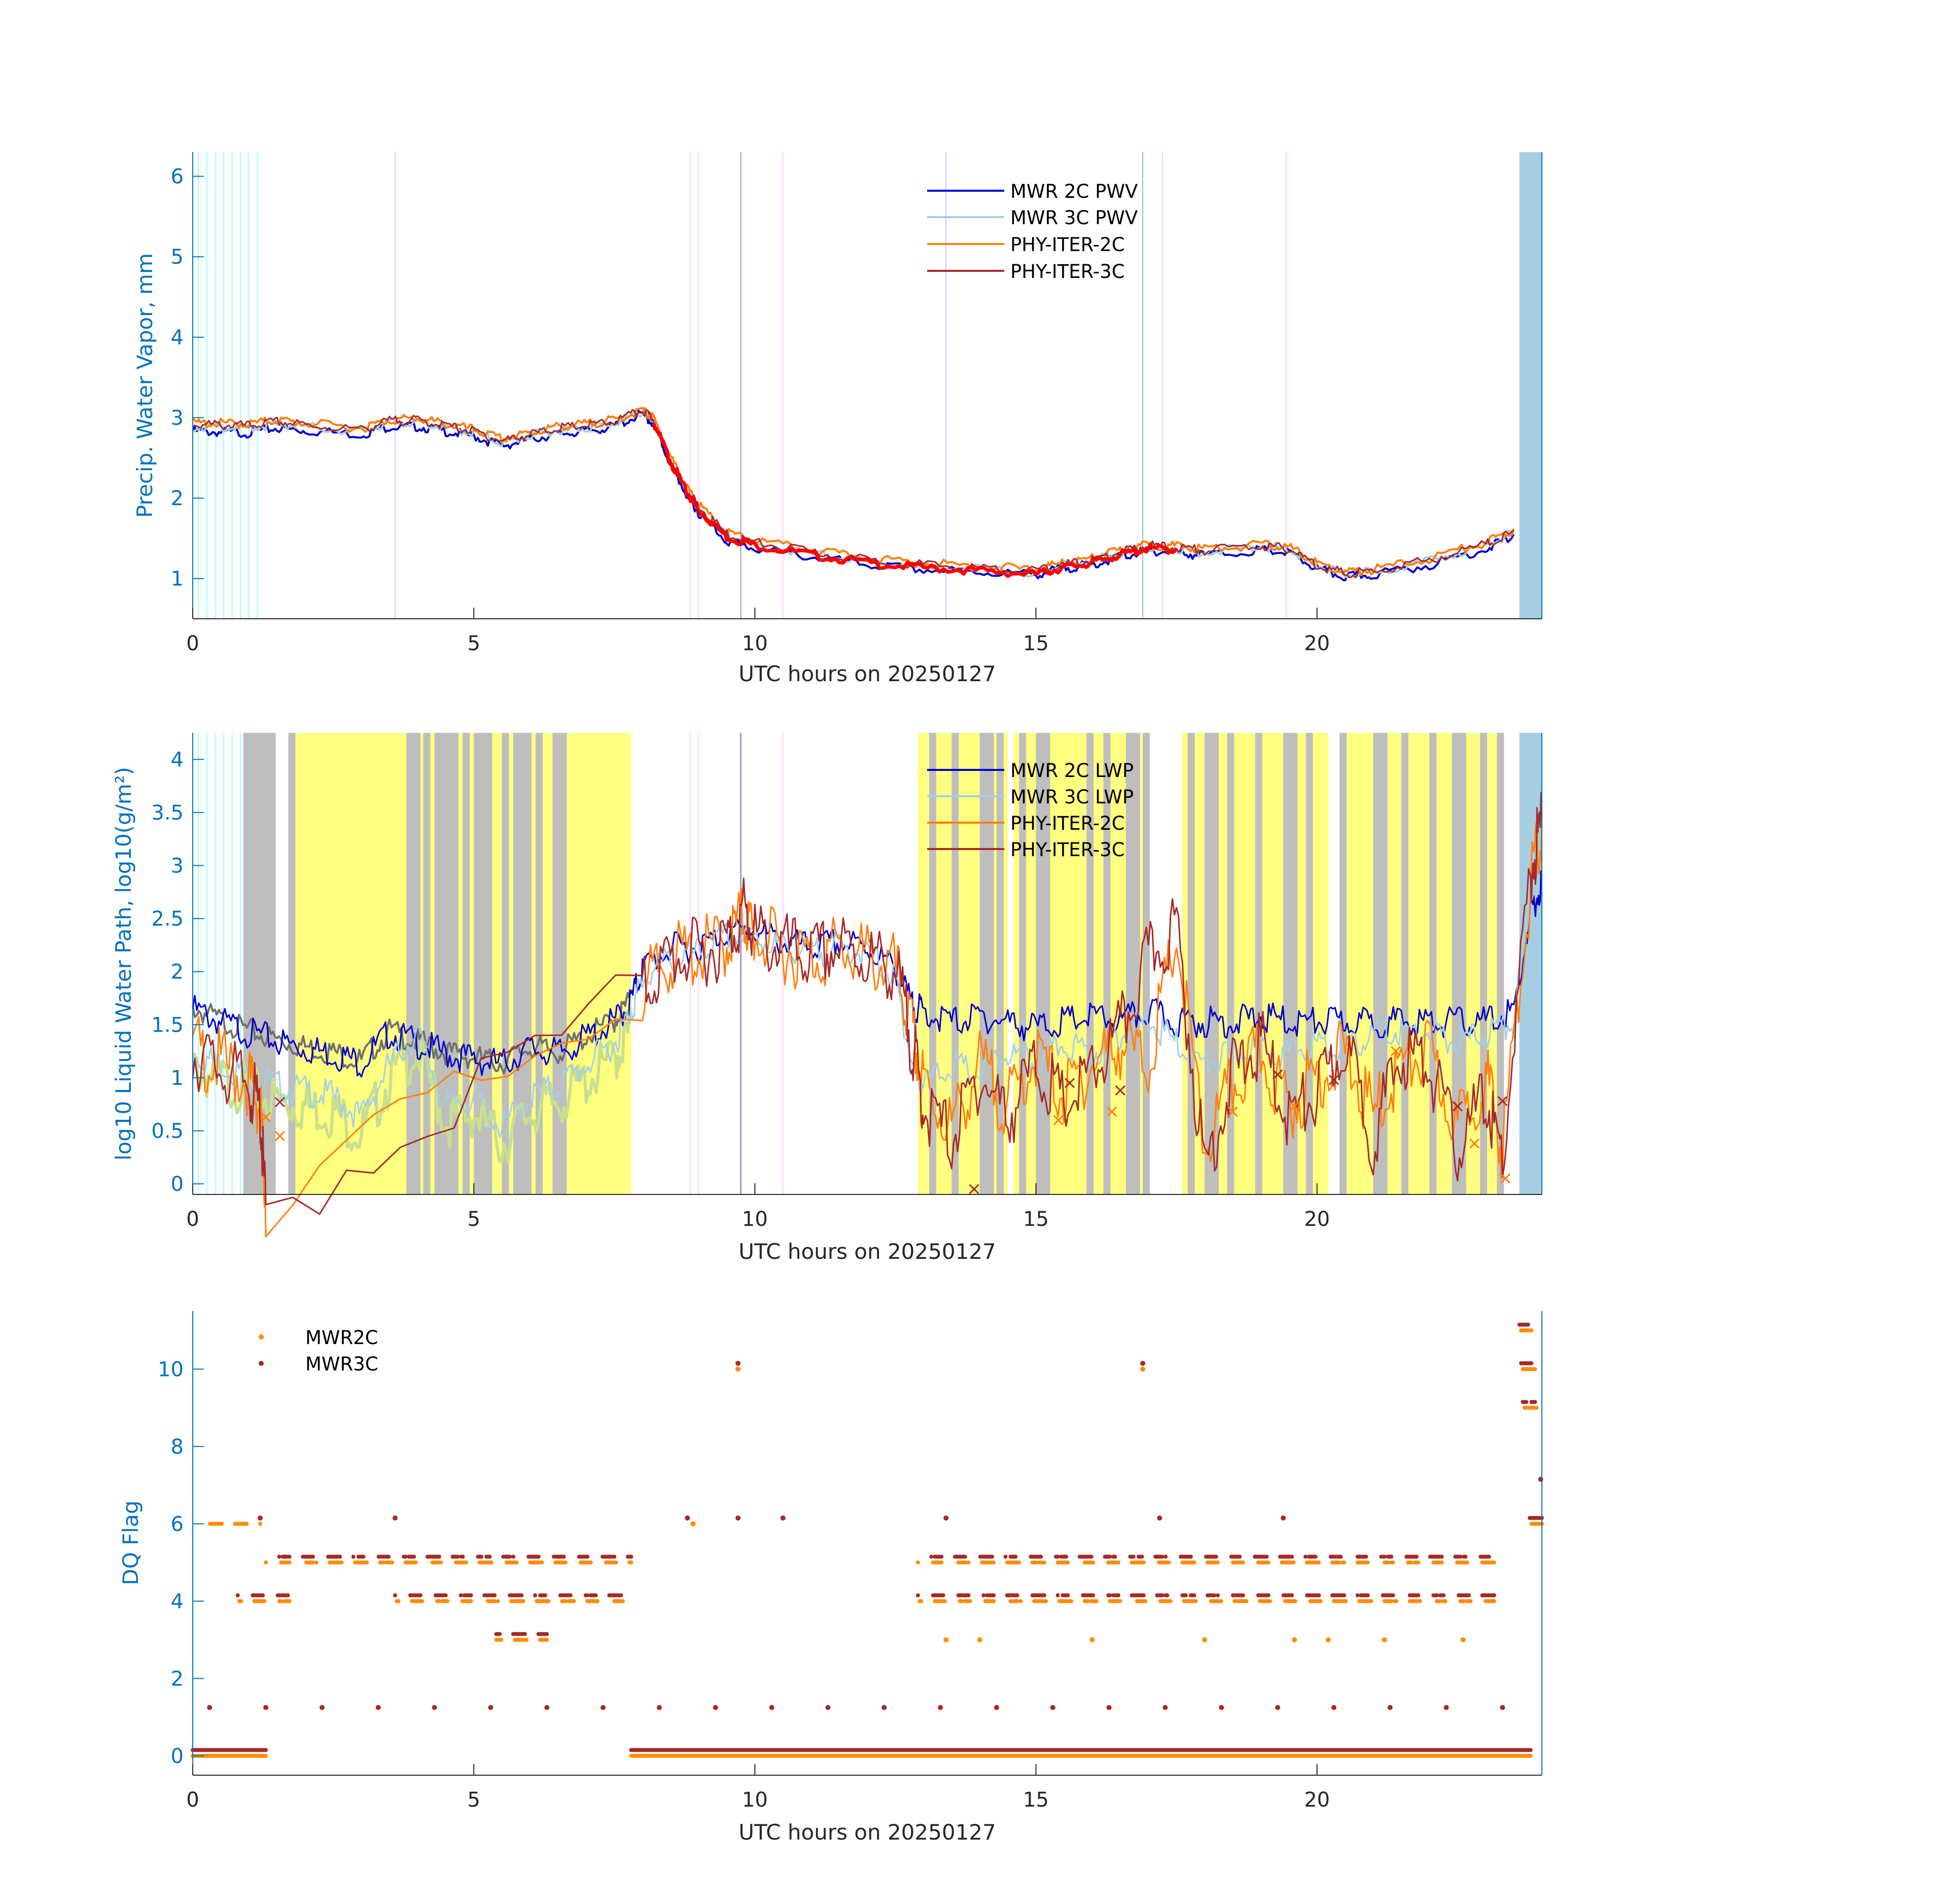 The height and width of the screenshot is (1904, 1940). Describe the element at coordinates (177, 498) in the screenshot. I see `y-tick-label: 2` at that location.